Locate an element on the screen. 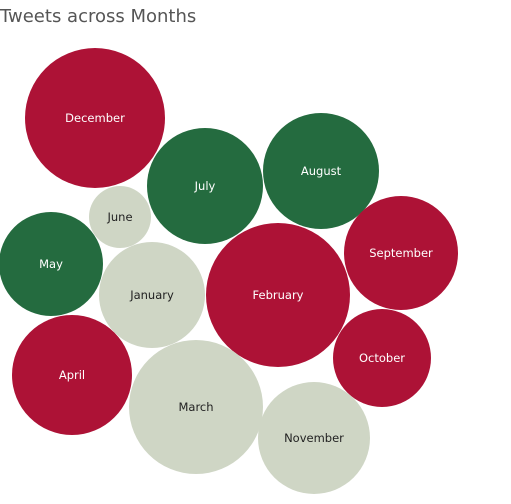  bubble-label-april: April is located at coordinates (72, 375).